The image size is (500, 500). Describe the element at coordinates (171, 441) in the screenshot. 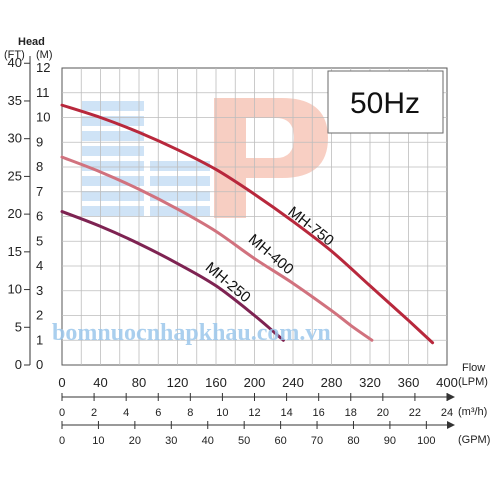

I see `x-axis-gpm-tick-label: 30` at that location.